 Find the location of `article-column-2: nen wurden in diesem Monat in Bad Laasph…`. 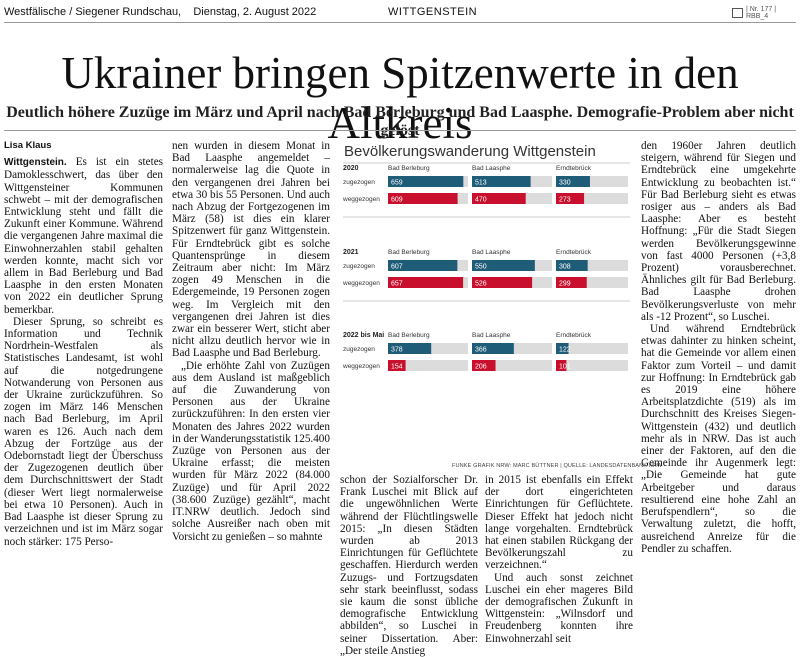

article-column-2: nen wurden in diesem Monat in Bad Laasph… is located at coordinates (251, 341).